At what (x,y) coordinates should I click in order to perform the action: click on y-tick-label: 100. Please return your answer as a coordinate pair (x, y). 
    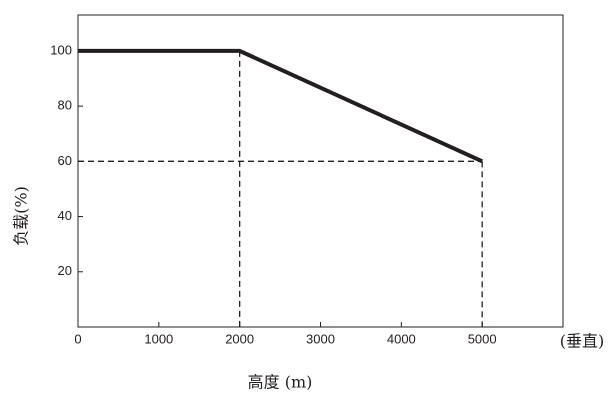
    Looking at the image, I should click on (61, 49).